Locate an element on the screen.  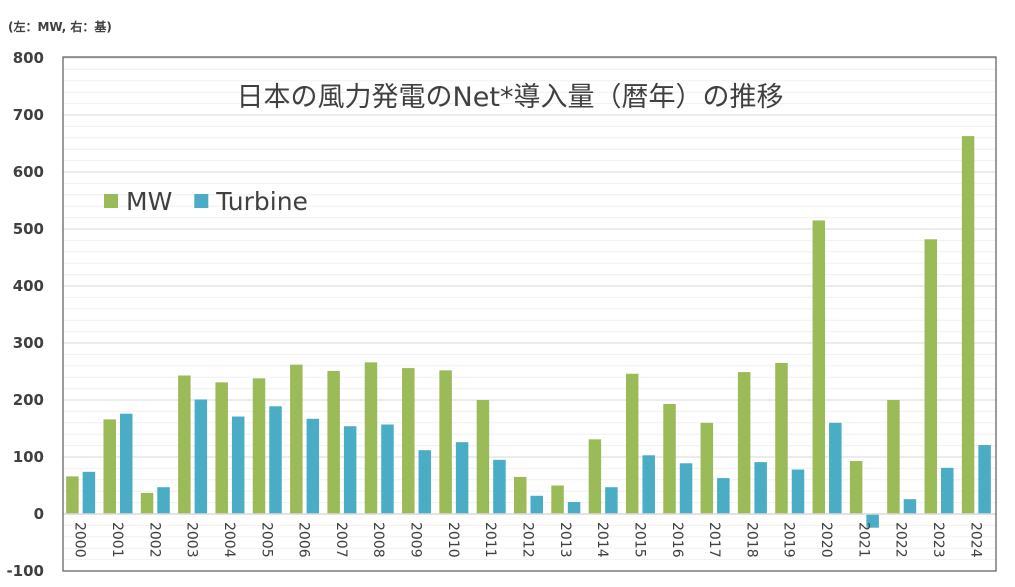
bar-mw-2007 is located at coordinates (333, 442).